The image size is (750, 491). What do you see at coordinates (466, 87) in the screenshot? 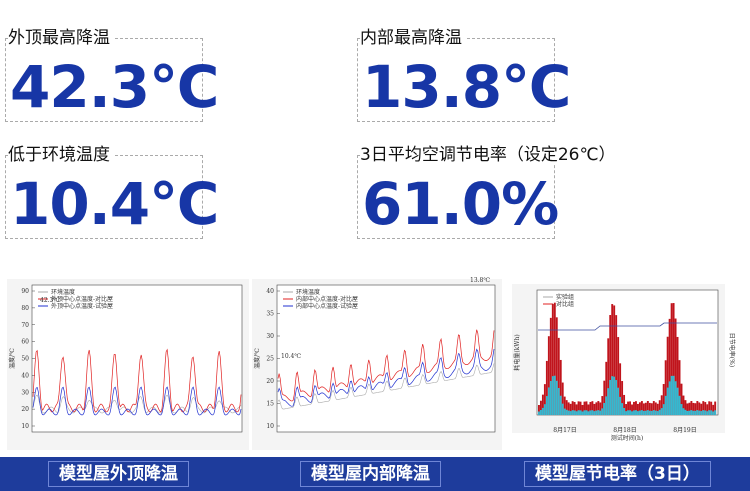
I see `kpi-value: 13.8℃` at bounding box center [466, 87].